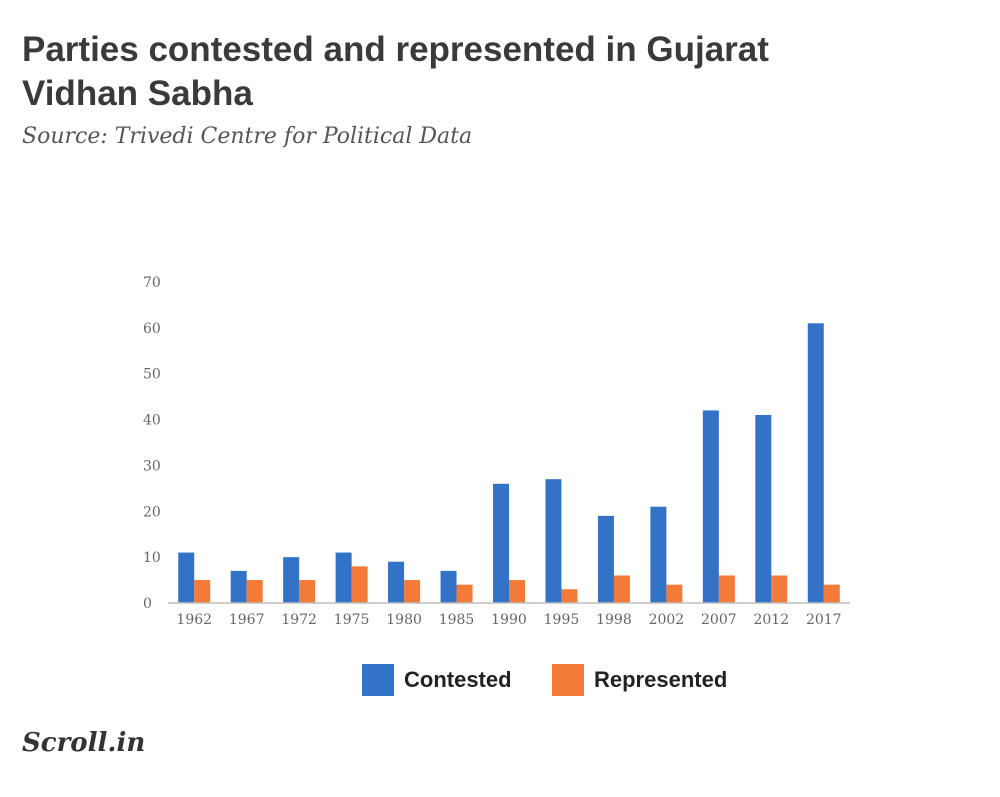 The image size is (1000, 797). I want to click on bar-contested-1972, so click(291, 580).